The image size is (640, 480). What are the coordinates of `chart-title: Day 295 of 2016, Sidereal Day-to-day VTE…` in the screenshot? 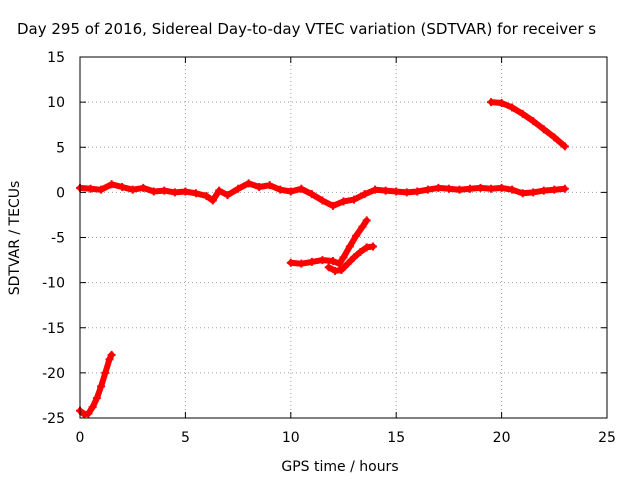 It's located at (306, 29).